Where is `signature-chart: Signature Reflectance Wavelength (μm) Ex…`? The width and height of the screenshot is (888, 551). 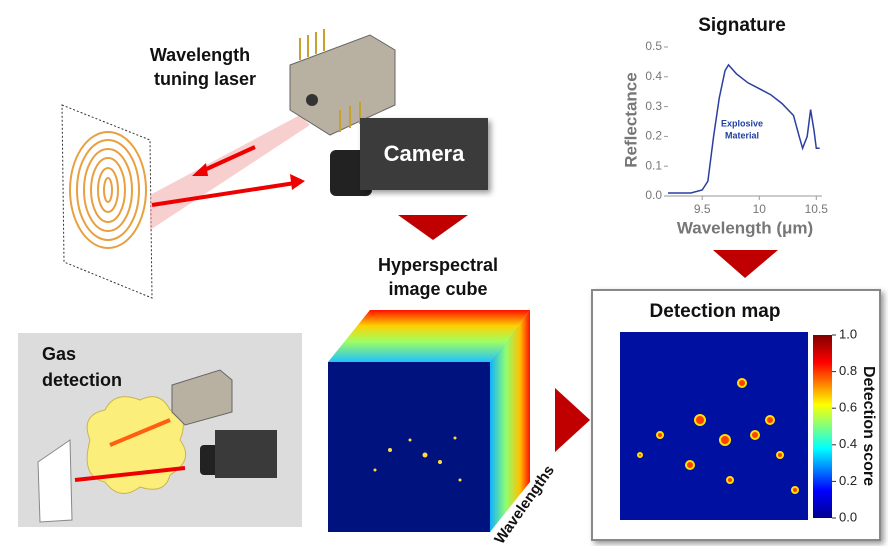 signature-chart: Signature Reflectance Wavelength (μm) Ex… is located at coordinates (724, 126).